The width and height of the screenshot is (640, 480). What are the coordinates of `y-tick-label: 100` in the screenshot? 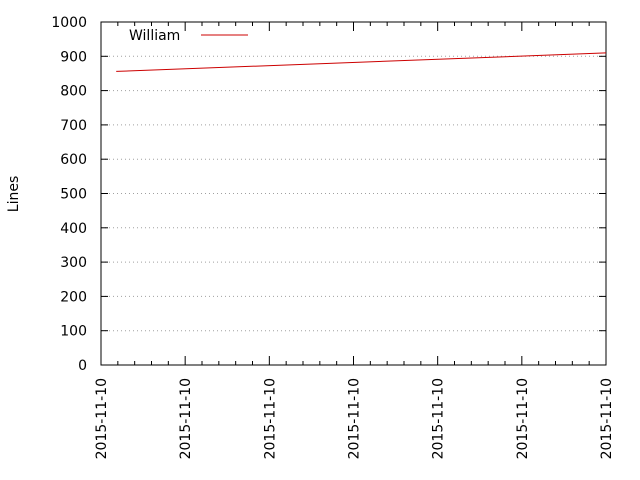 It's located at (73, 332).